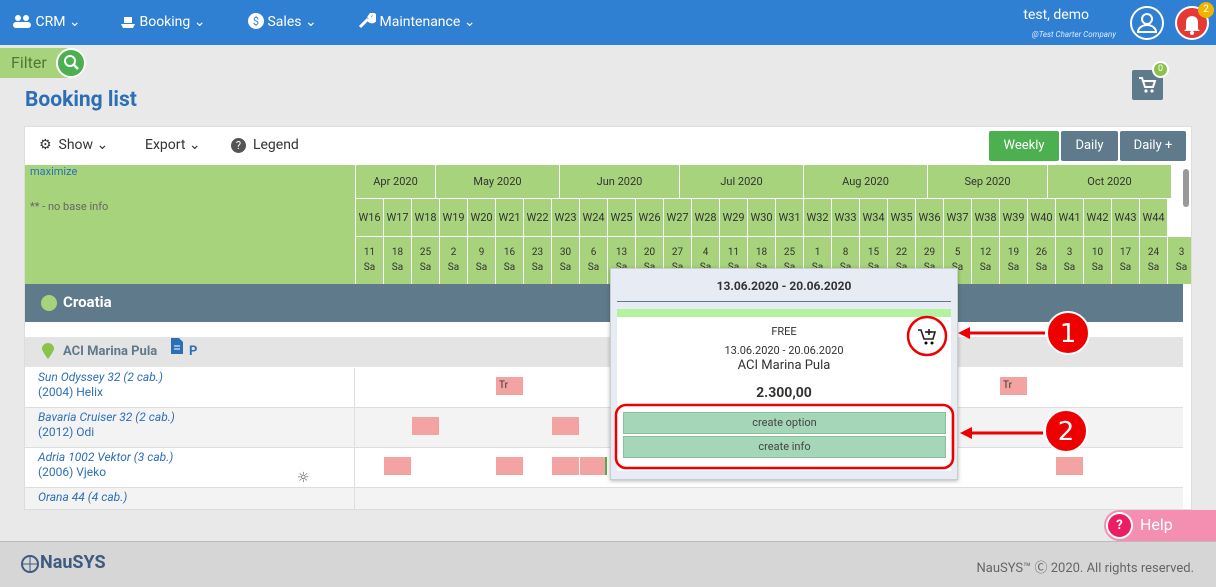 The image size is (1216, 587). What do you see at coordinates (453, 218) in the screenshot?
I see `week-header: W19` at bounding box center [453, 218].